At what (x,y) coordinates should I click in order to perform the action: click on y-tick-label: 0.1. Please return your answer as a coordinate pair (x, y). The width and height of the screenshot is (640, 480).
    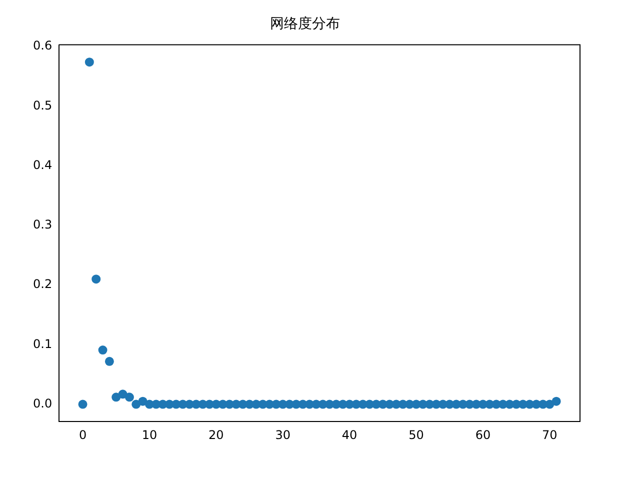
    Looking at the image, I should click on (42, 343).